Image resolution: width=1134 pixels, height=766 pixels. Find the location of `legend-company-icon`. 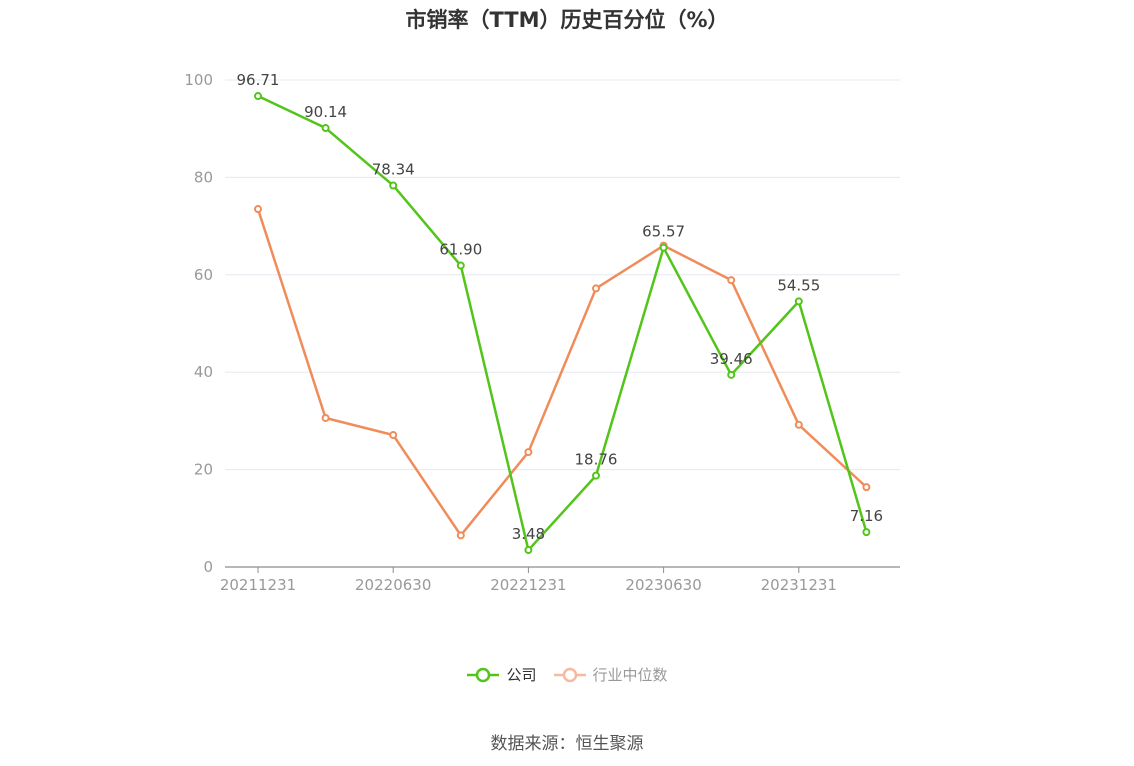

legend-company-icon is located at coordinates (483, 674).